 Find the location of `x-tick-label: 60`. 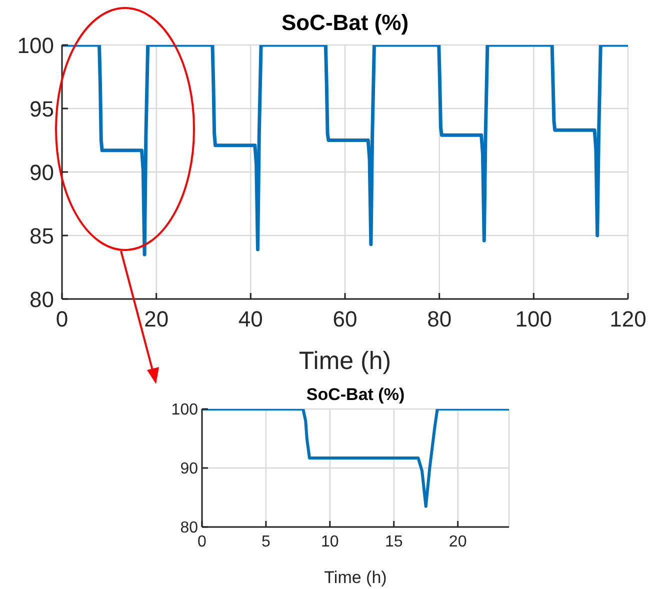

x-tick-label: 60 is located at coordinates (345, 319).